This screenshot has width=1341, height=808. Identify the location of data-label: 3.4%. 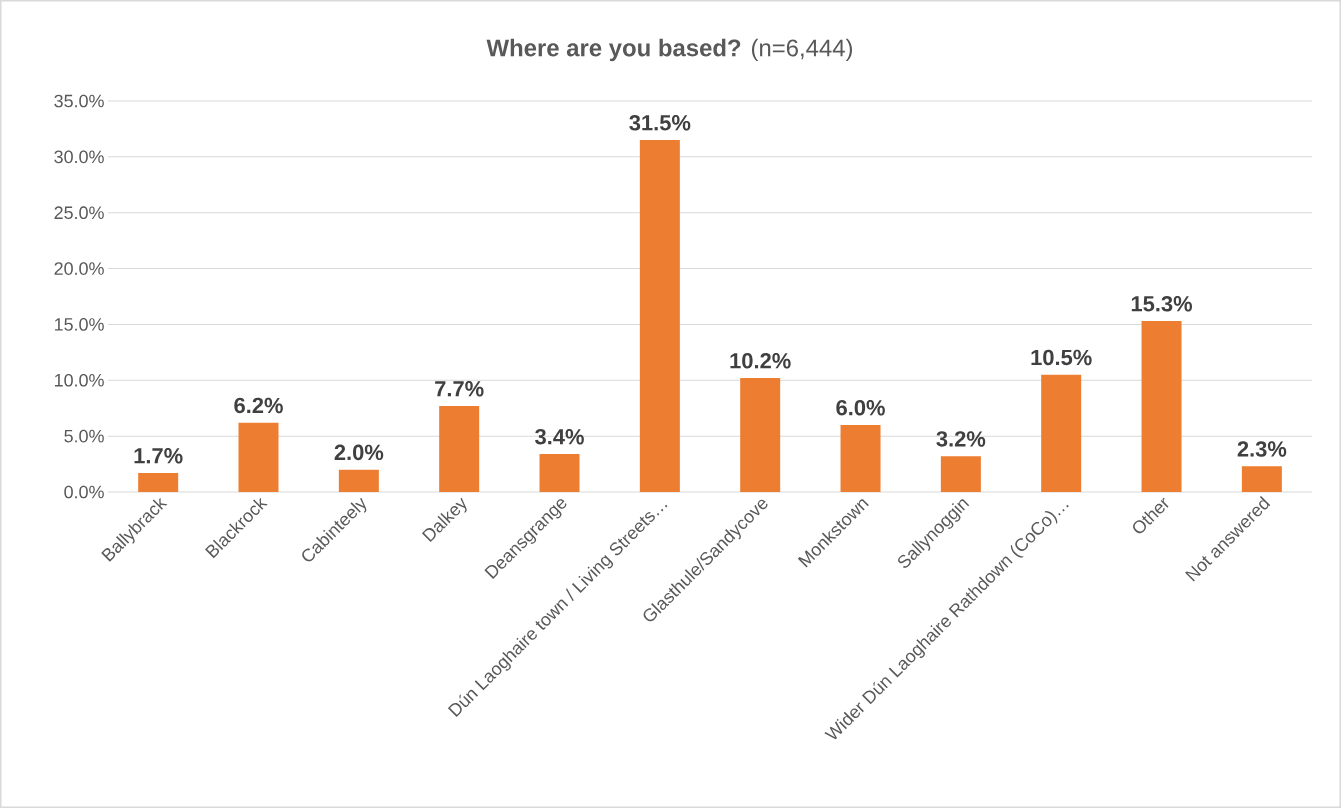
(559, 436).